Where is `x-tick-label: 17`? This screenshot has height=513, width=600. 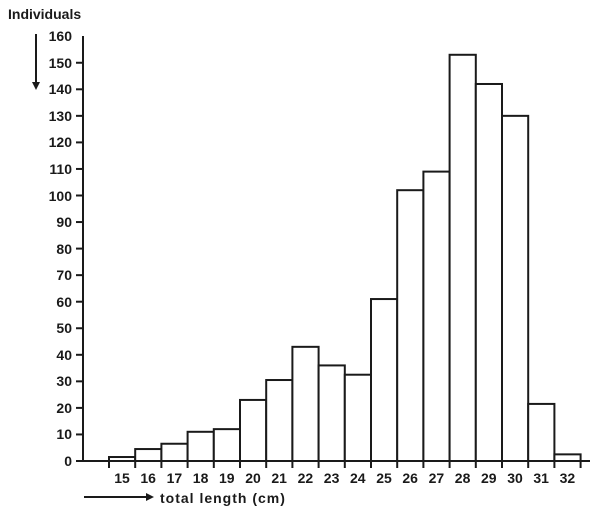 x-tick-label: 17 is located at coordinates (174, 478).